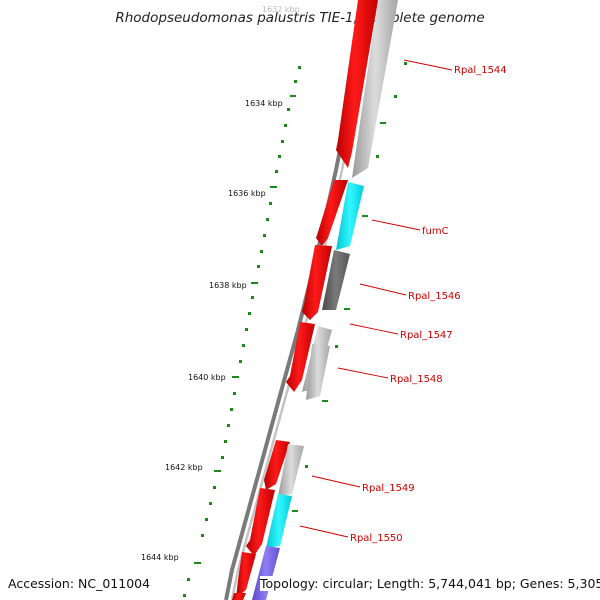 The image size is (600, 600). I want to click on kbp-label-1644: 1644 kbp, so click(160, 557).